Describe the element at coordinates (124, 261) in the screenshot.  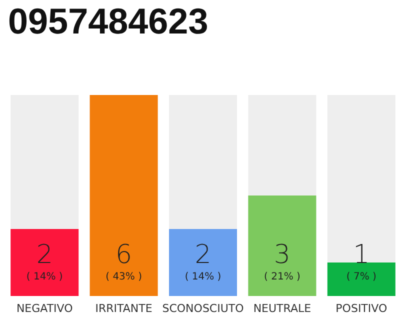
I see `data-label: 6 ( 43% )` at that location.